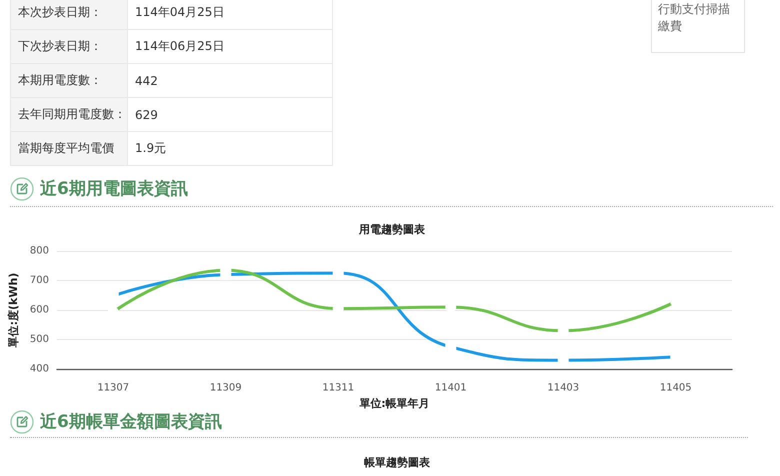 The height and width of the screenshot is (476, 780). I want to click on text: 近6期用電圖表資訊, so click(114, 189).